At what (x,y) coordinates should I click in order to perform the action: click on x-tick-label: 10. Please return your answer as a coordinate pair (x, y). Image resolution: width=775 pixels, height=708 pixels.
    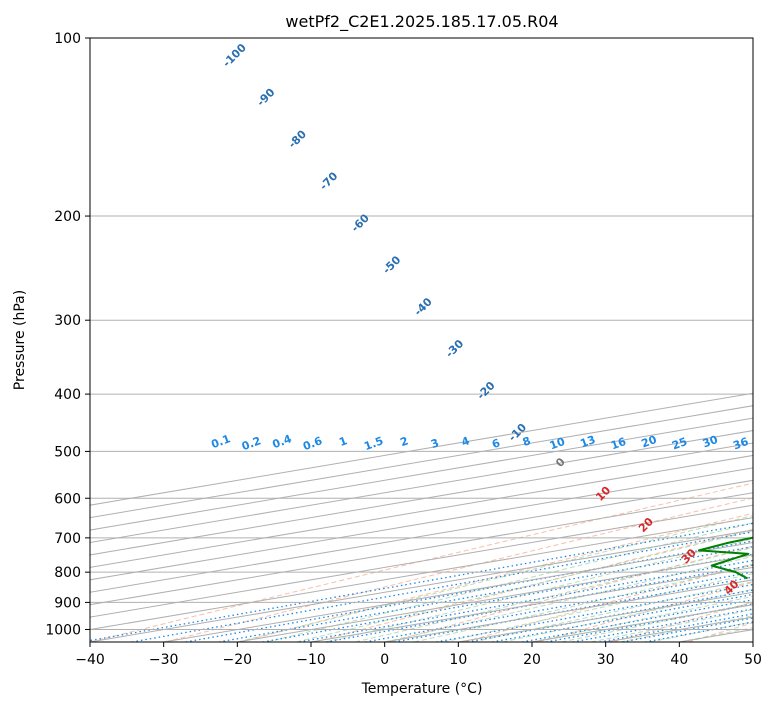
    Looking at the image, I should click on (458, 660).